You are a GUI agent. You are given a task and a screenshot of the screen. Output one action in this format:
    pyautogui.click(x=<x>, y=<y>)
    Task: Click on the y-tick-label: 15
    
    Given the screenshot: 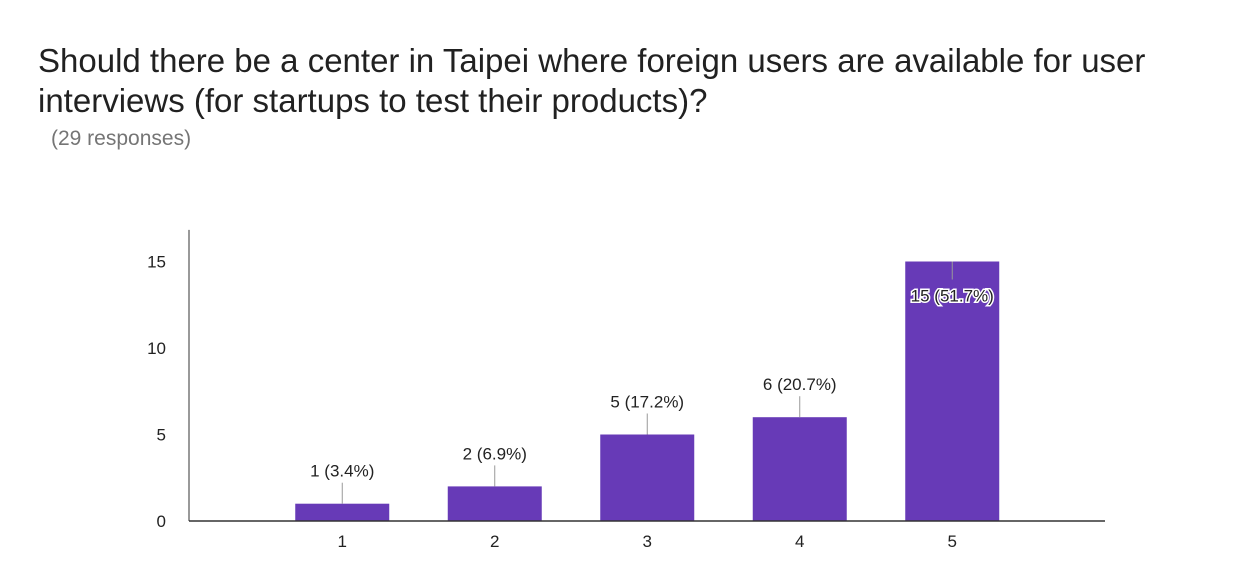 What is the action you would take?
    pyautogui.click(x=156, y=262)
    